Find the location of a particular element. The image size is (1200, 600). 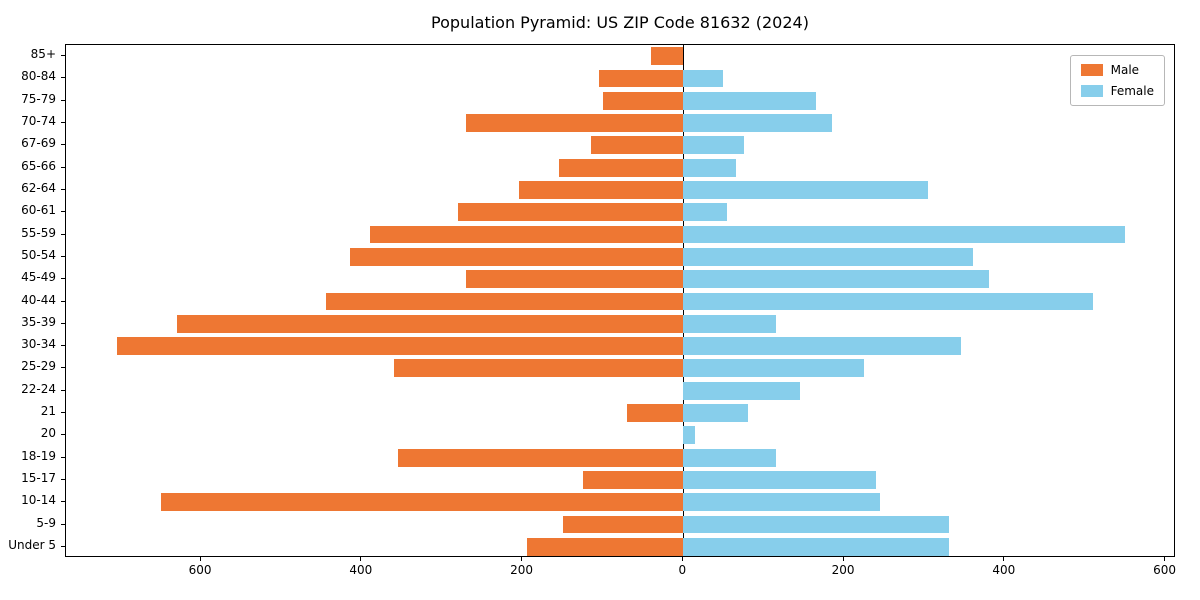

y-tick-label: Under 5 is located at coordinates (32, 544).